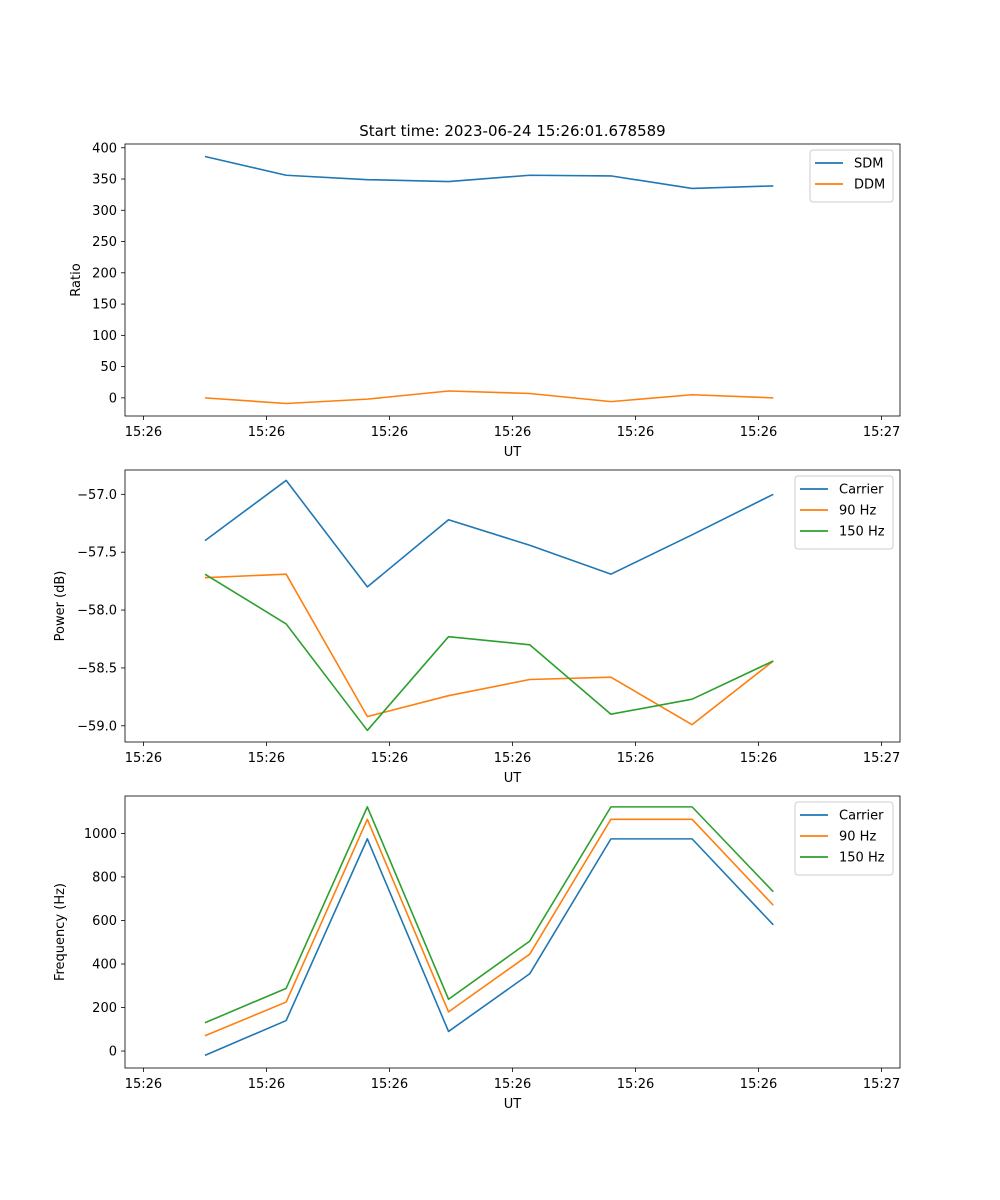  What do you see at coordinates (104, 305) in the screenshot?
I see `y-tick-label: 150` at bounding box center [104, 305].